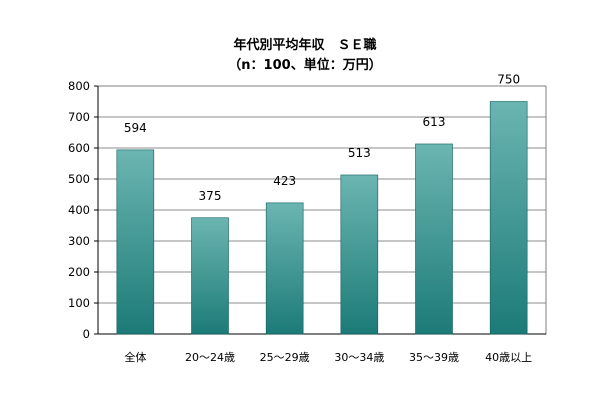 This screenshot has width=610, height=400. I want to click on x-category-label: 40歳以上, so click(508, 357).